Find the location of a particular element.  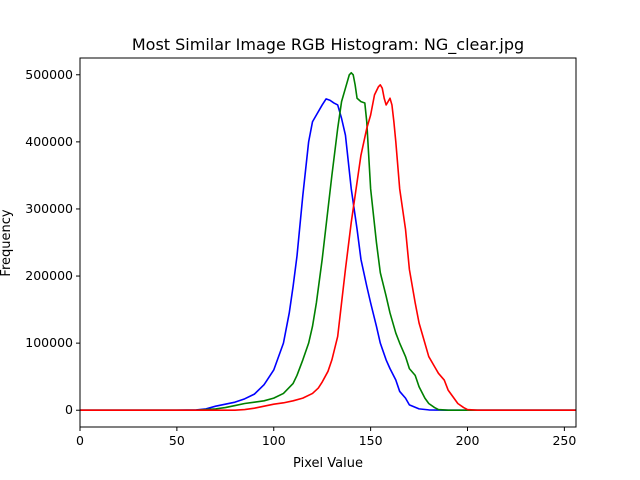

x-tick-label-2: 100 is located at coordinates (274, 440).